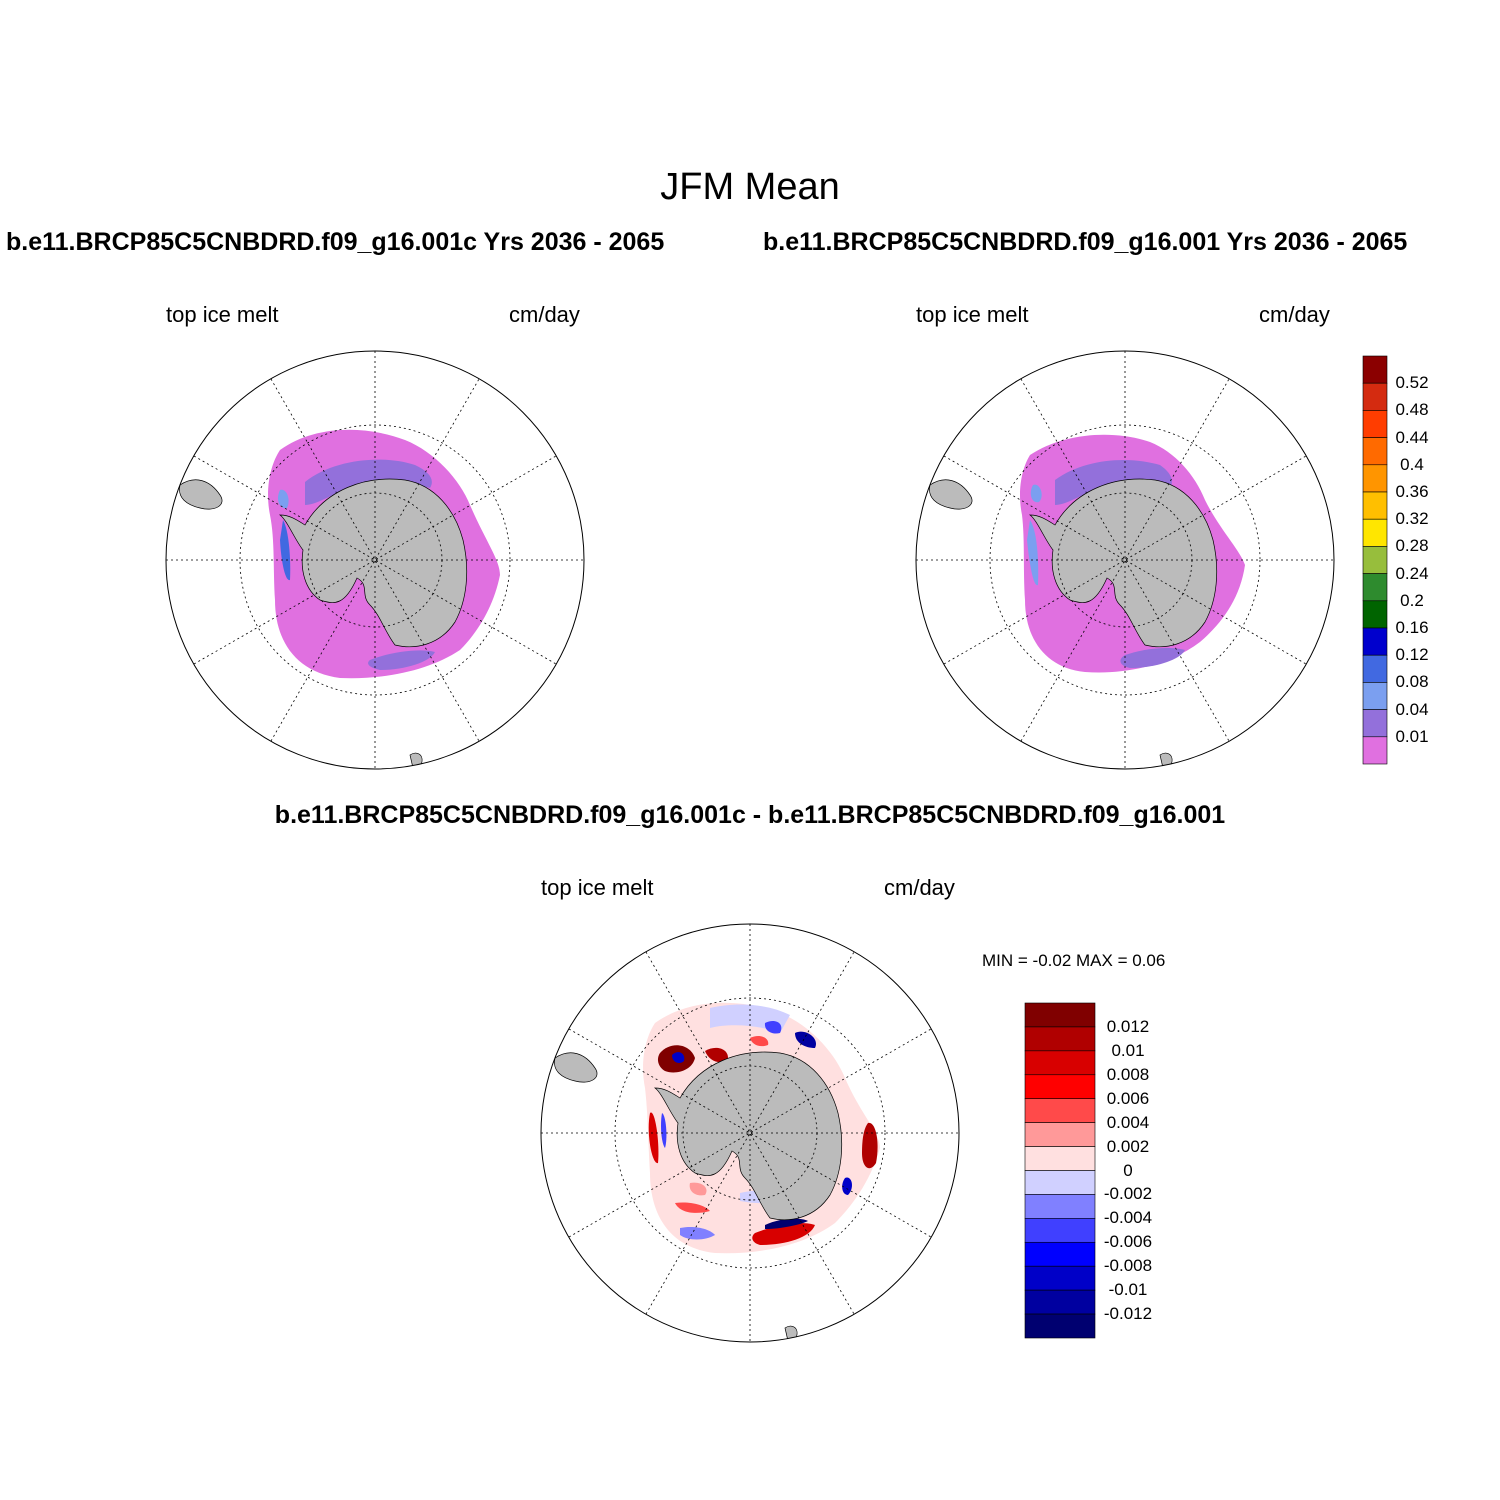  I want to click on polar-map-control, so click(1125, 560).